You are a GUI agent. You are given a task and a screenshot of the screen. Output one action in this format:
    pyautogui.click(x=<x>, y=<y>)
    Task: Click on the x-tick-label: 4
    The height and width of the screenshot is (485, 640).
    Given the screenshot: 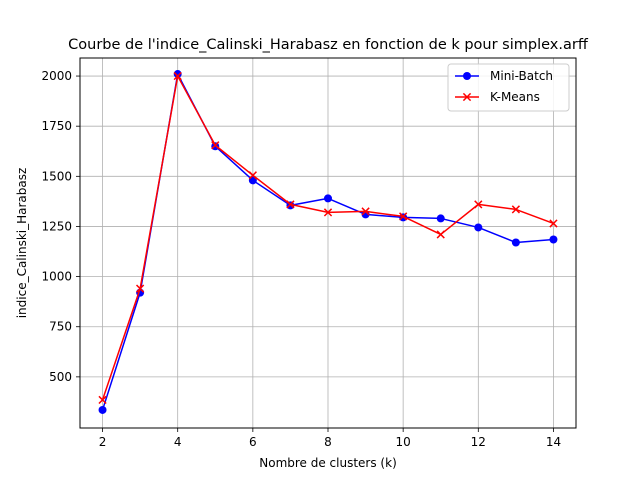 What is the action you would take?
    pyautogui.click(x=178, y=442)
    